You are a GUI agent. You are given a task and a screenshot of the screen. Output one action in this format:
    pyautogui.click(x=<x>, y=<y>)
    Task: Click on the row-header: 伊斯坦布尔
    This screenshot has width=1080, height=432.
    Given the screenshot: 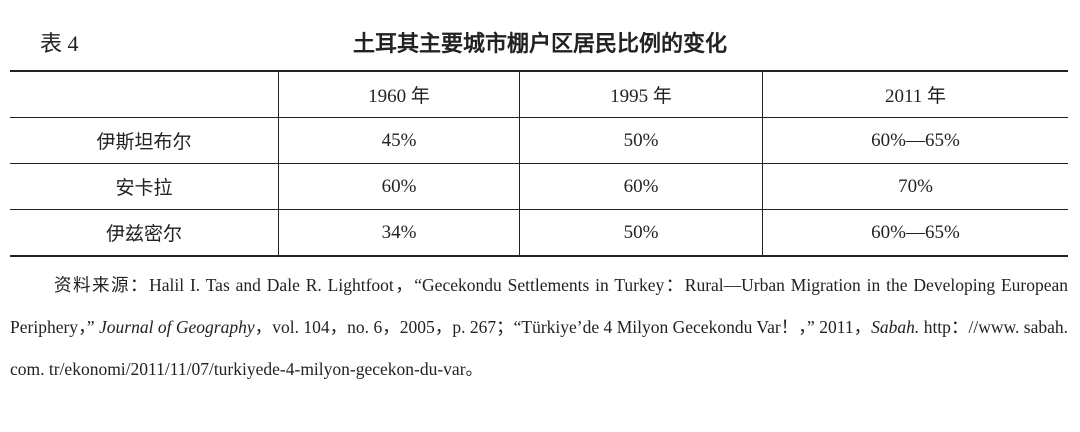 What is the action you would take?
    pyautogui.click(x=144, y=140)
    